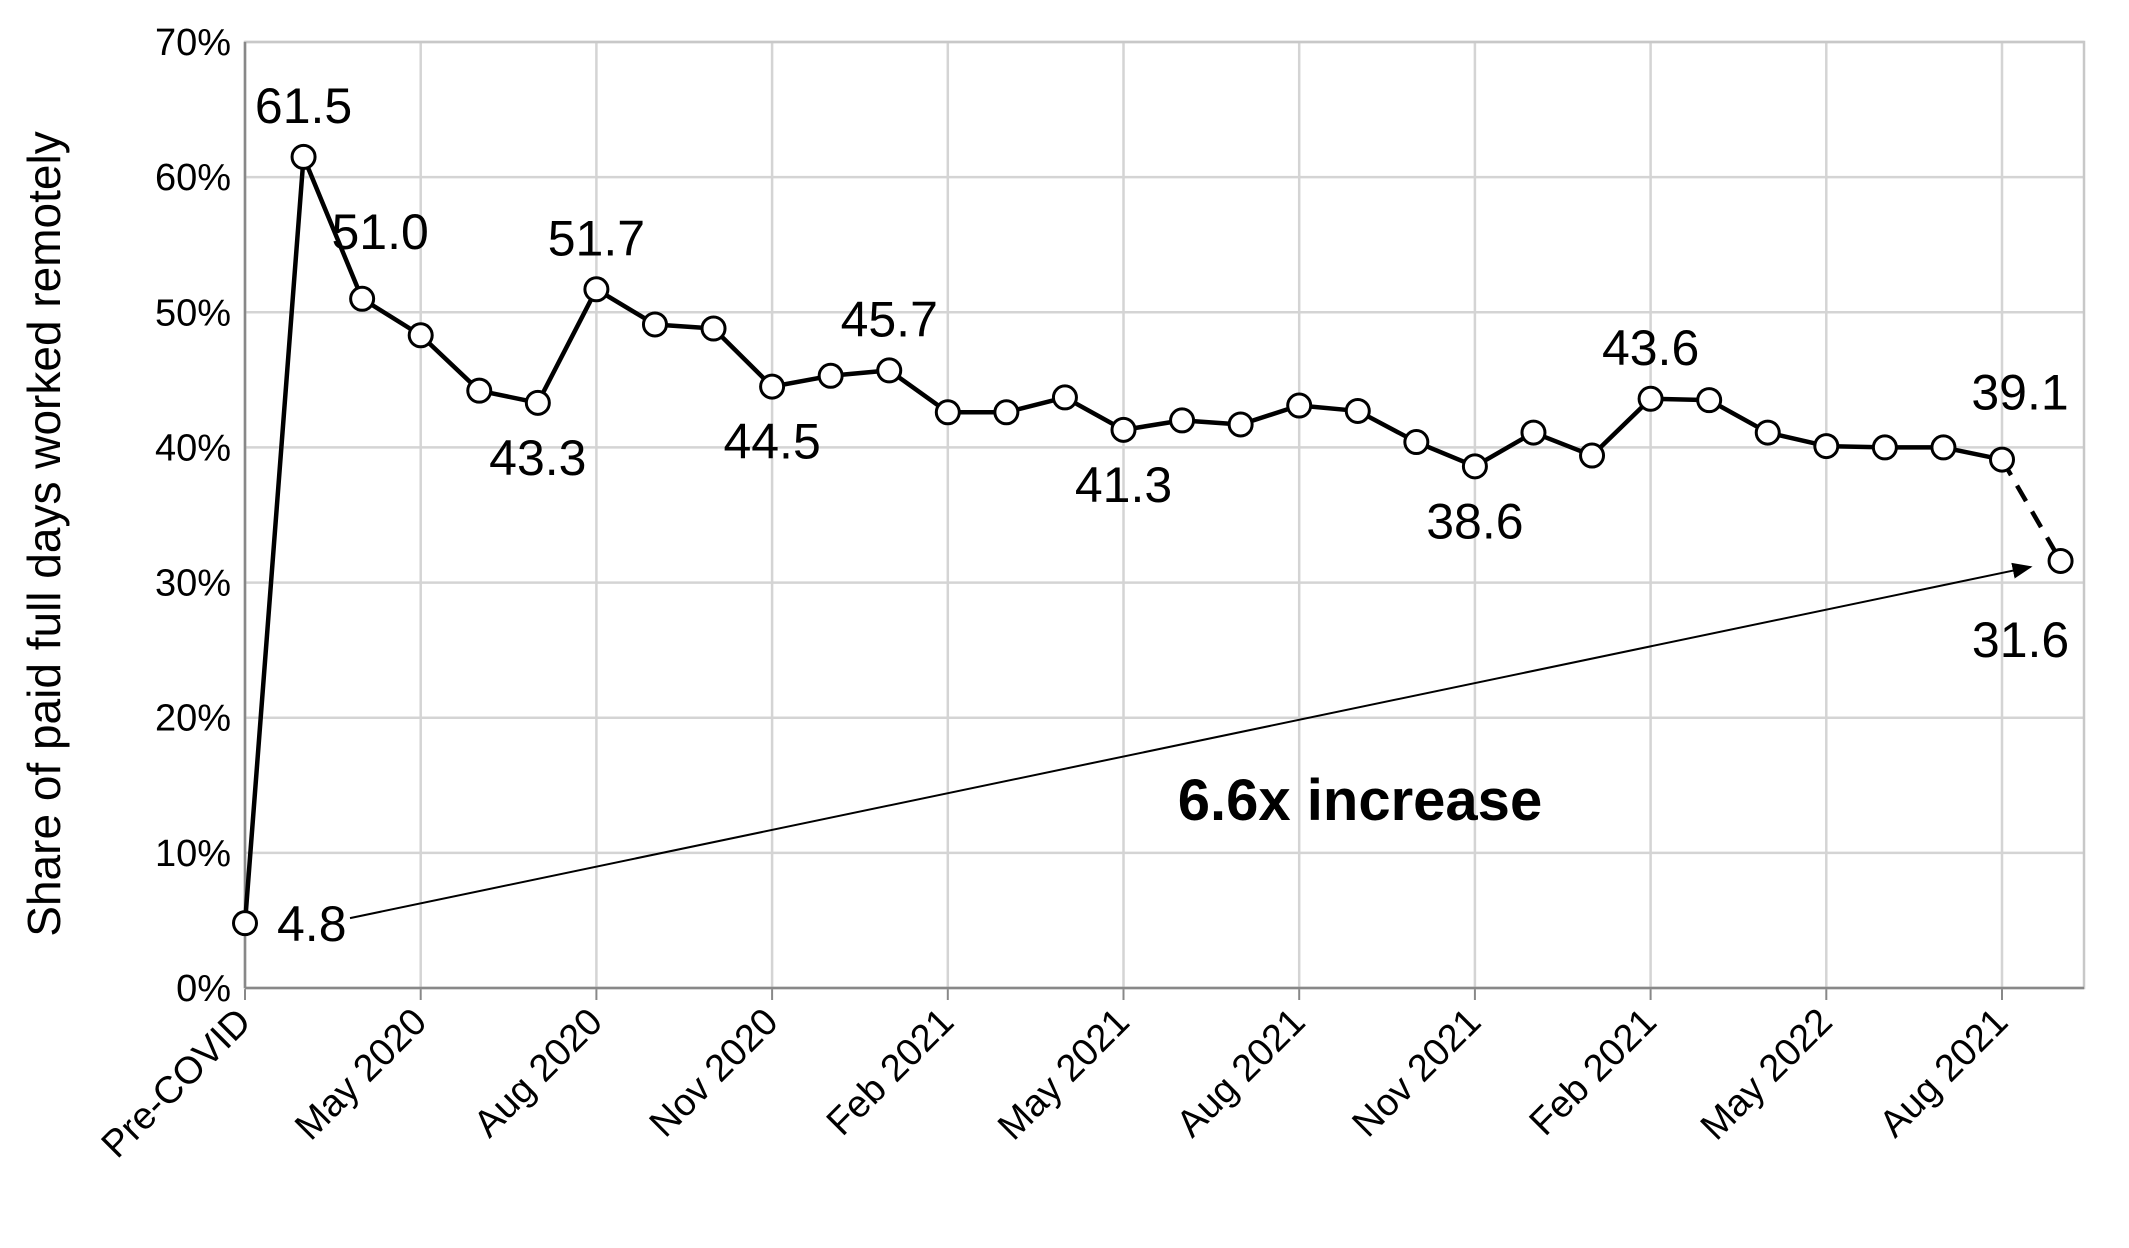 This screenshot has width=2129, height=1248. I want to click on x-tick-label: Pre-COVID, so click(177, 1084).